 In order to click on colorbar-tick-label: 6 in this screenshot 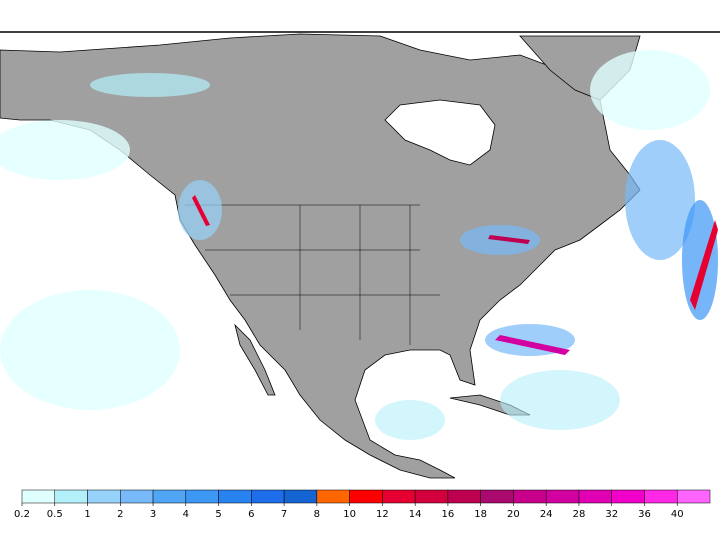, I will do `click(251, 514)`.